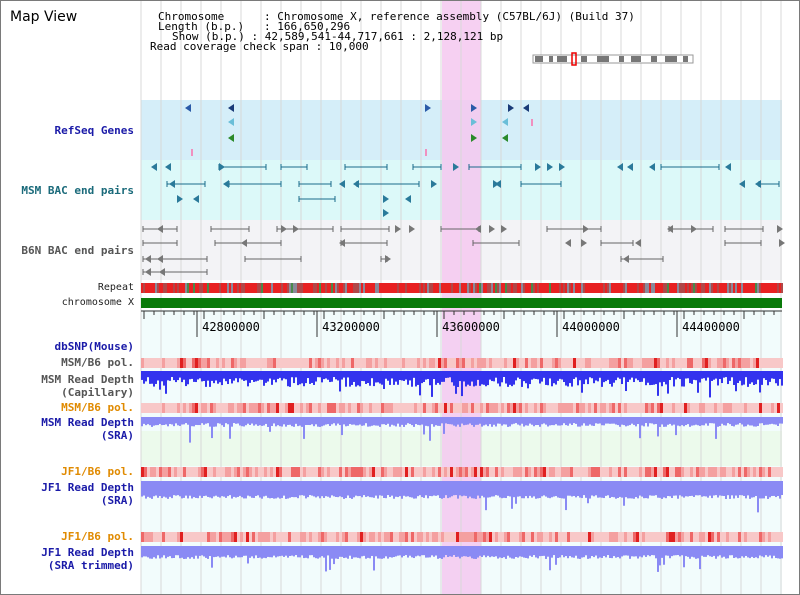  I want to click on track-label-jf1-depth-sra: JF1 Read Depth, so click(87, 487).